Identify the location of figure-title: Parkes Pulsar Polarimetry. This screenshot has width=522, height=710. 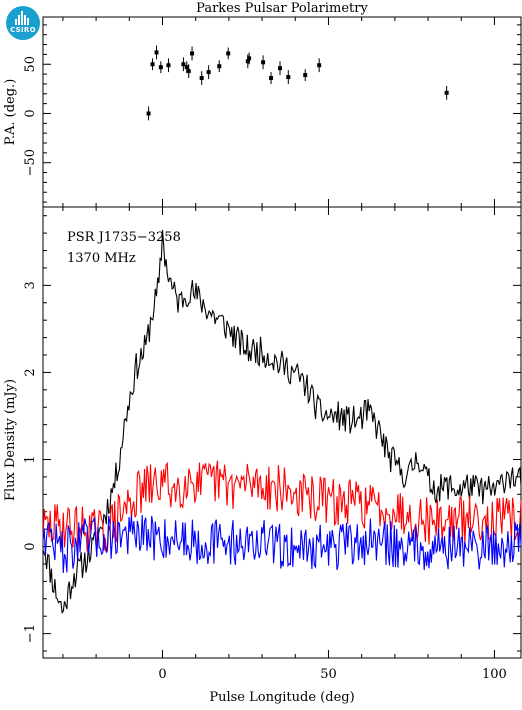
(282, 8).